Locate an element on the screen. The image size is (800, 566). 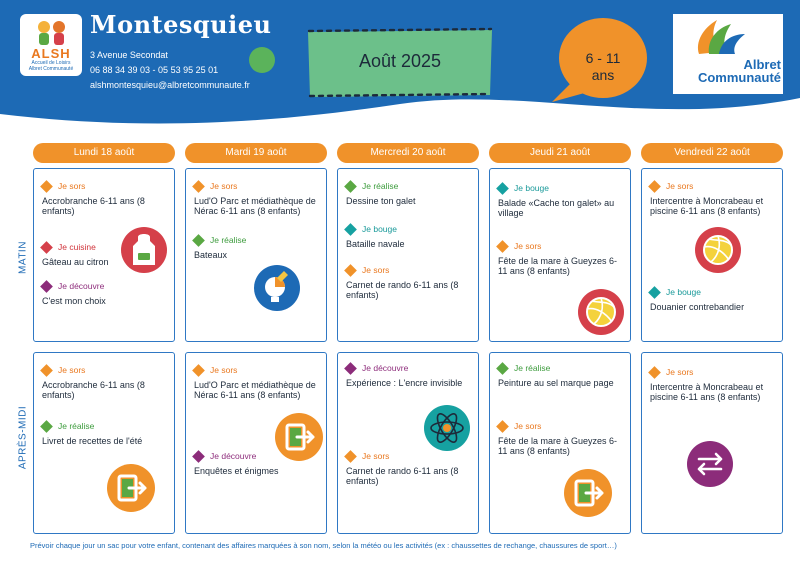
purple-diamond-icon is located at coordinates (46, 286).